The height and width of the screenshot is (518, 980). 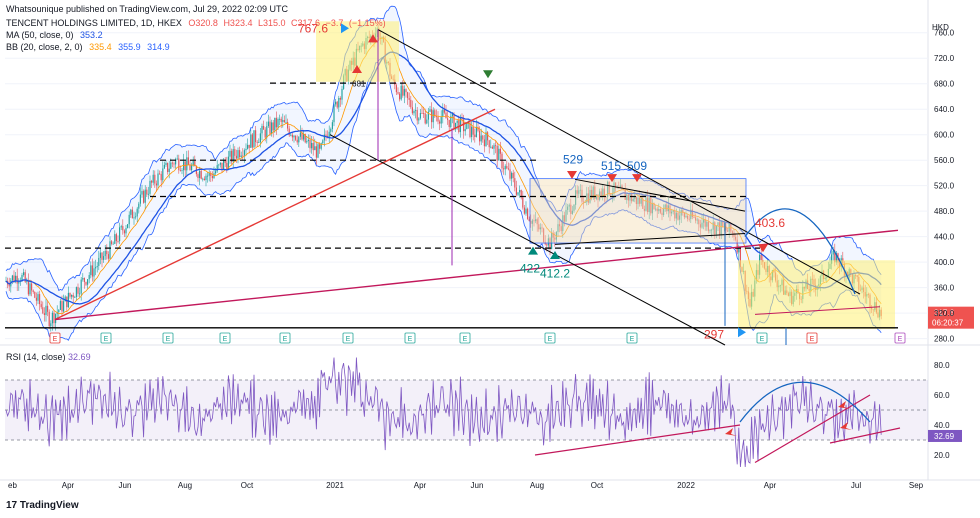 I want to click on highlight-box-bottom, so click(x=816, y=295).